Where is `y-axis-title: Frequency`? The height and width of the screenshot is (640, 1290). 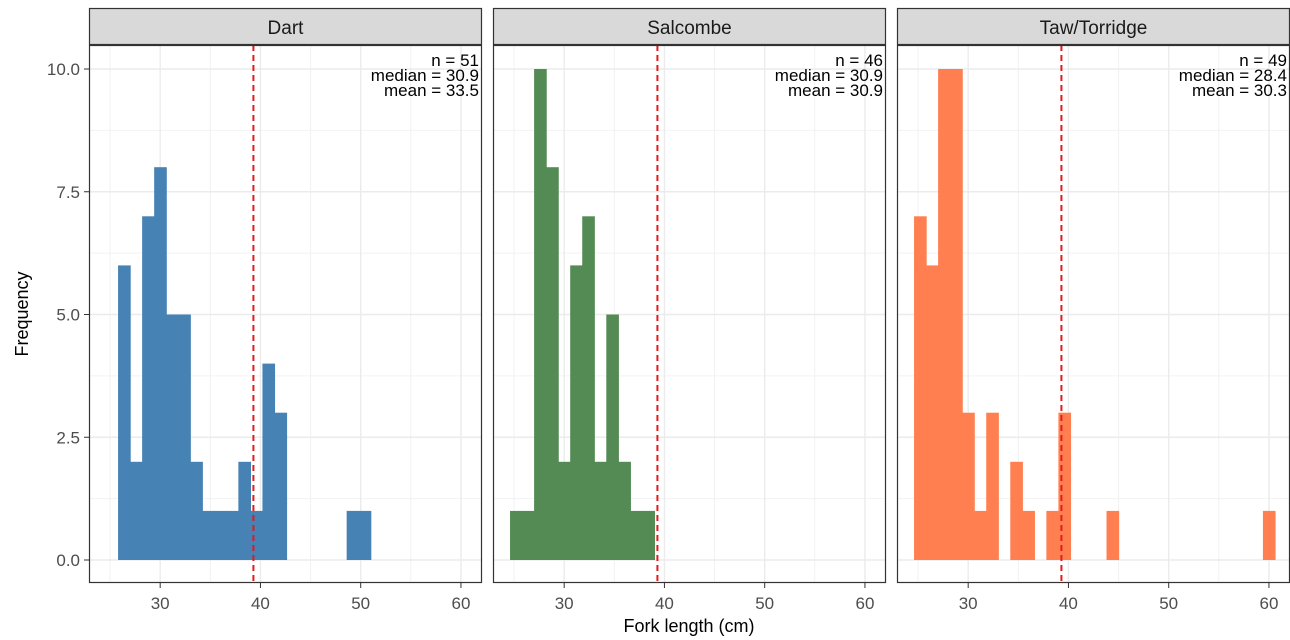
y-axis-title: Frequency is located at coordinates (22, 313).